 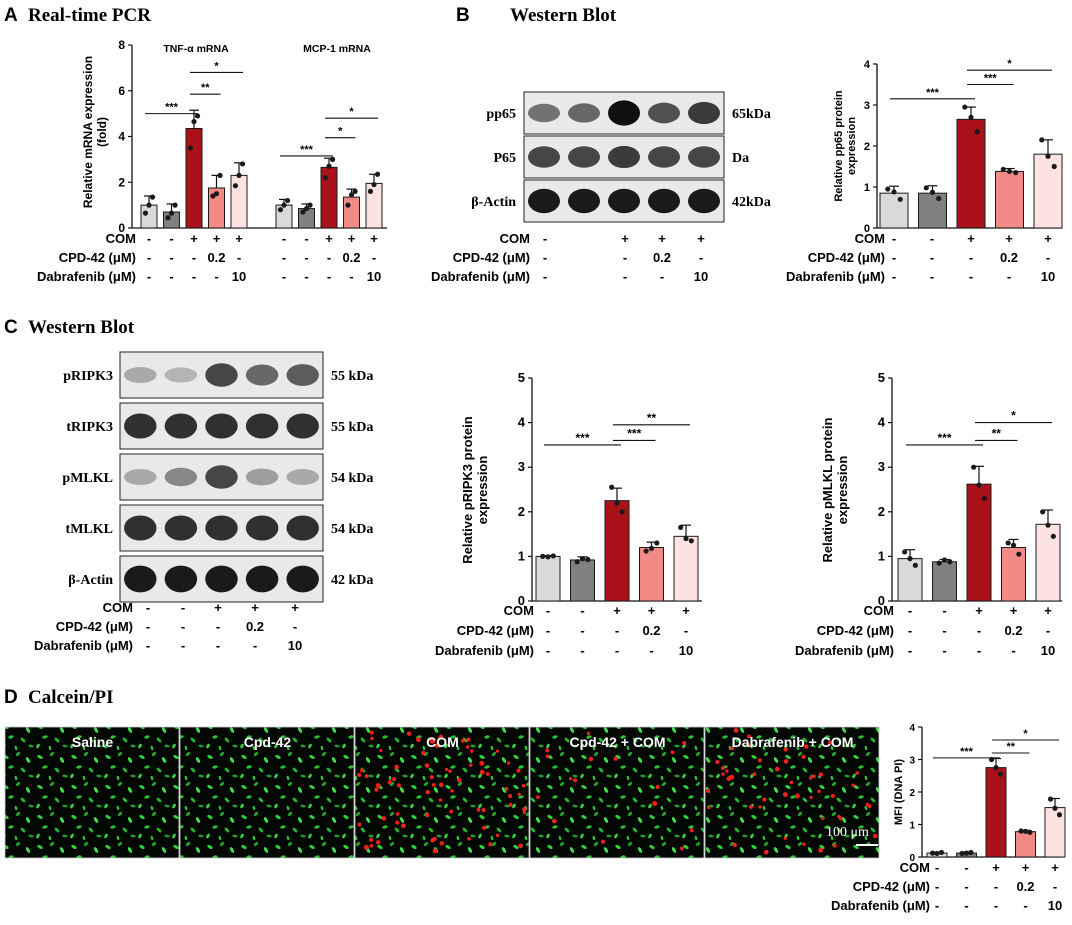 What do you see at coordinates (882, 422) in the screenshot?
I see `panel-c-1-y-tick-label: 4` at bounding box center [882, 422].